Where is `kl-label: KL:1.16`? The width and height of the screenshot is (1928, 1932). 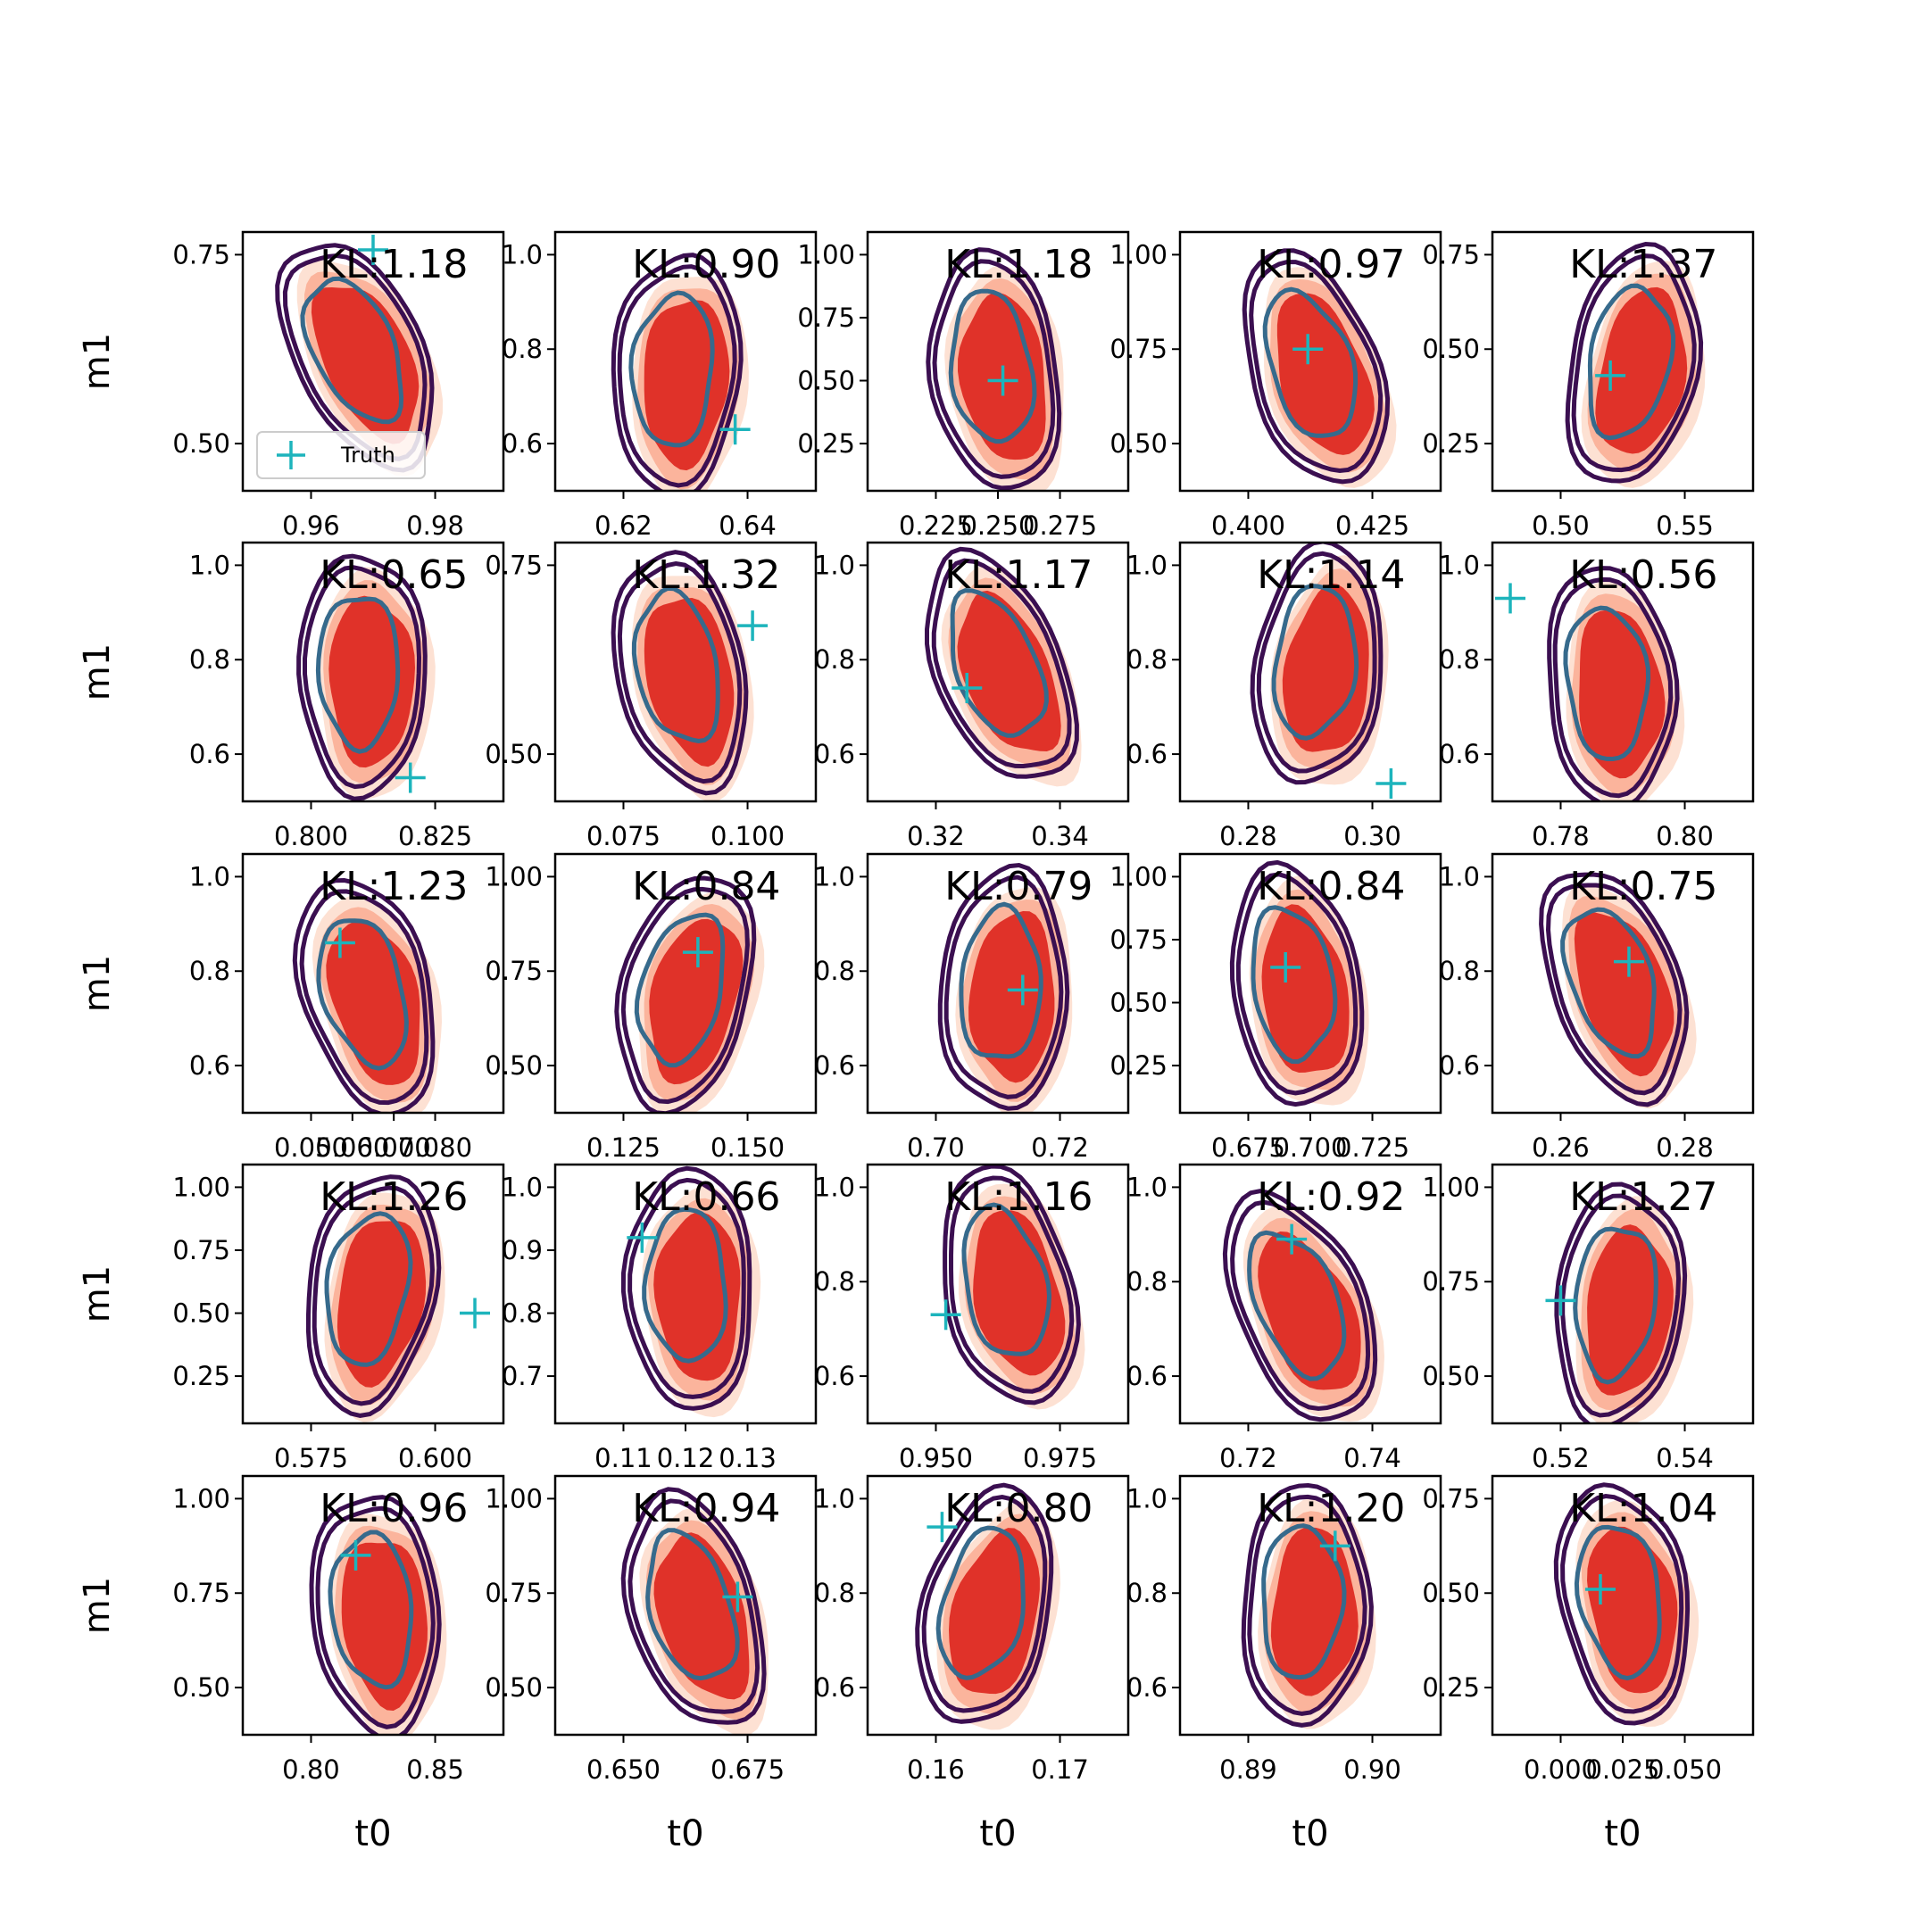
kl-label: KL:1.16 is located at coordinates (1018, 1197).